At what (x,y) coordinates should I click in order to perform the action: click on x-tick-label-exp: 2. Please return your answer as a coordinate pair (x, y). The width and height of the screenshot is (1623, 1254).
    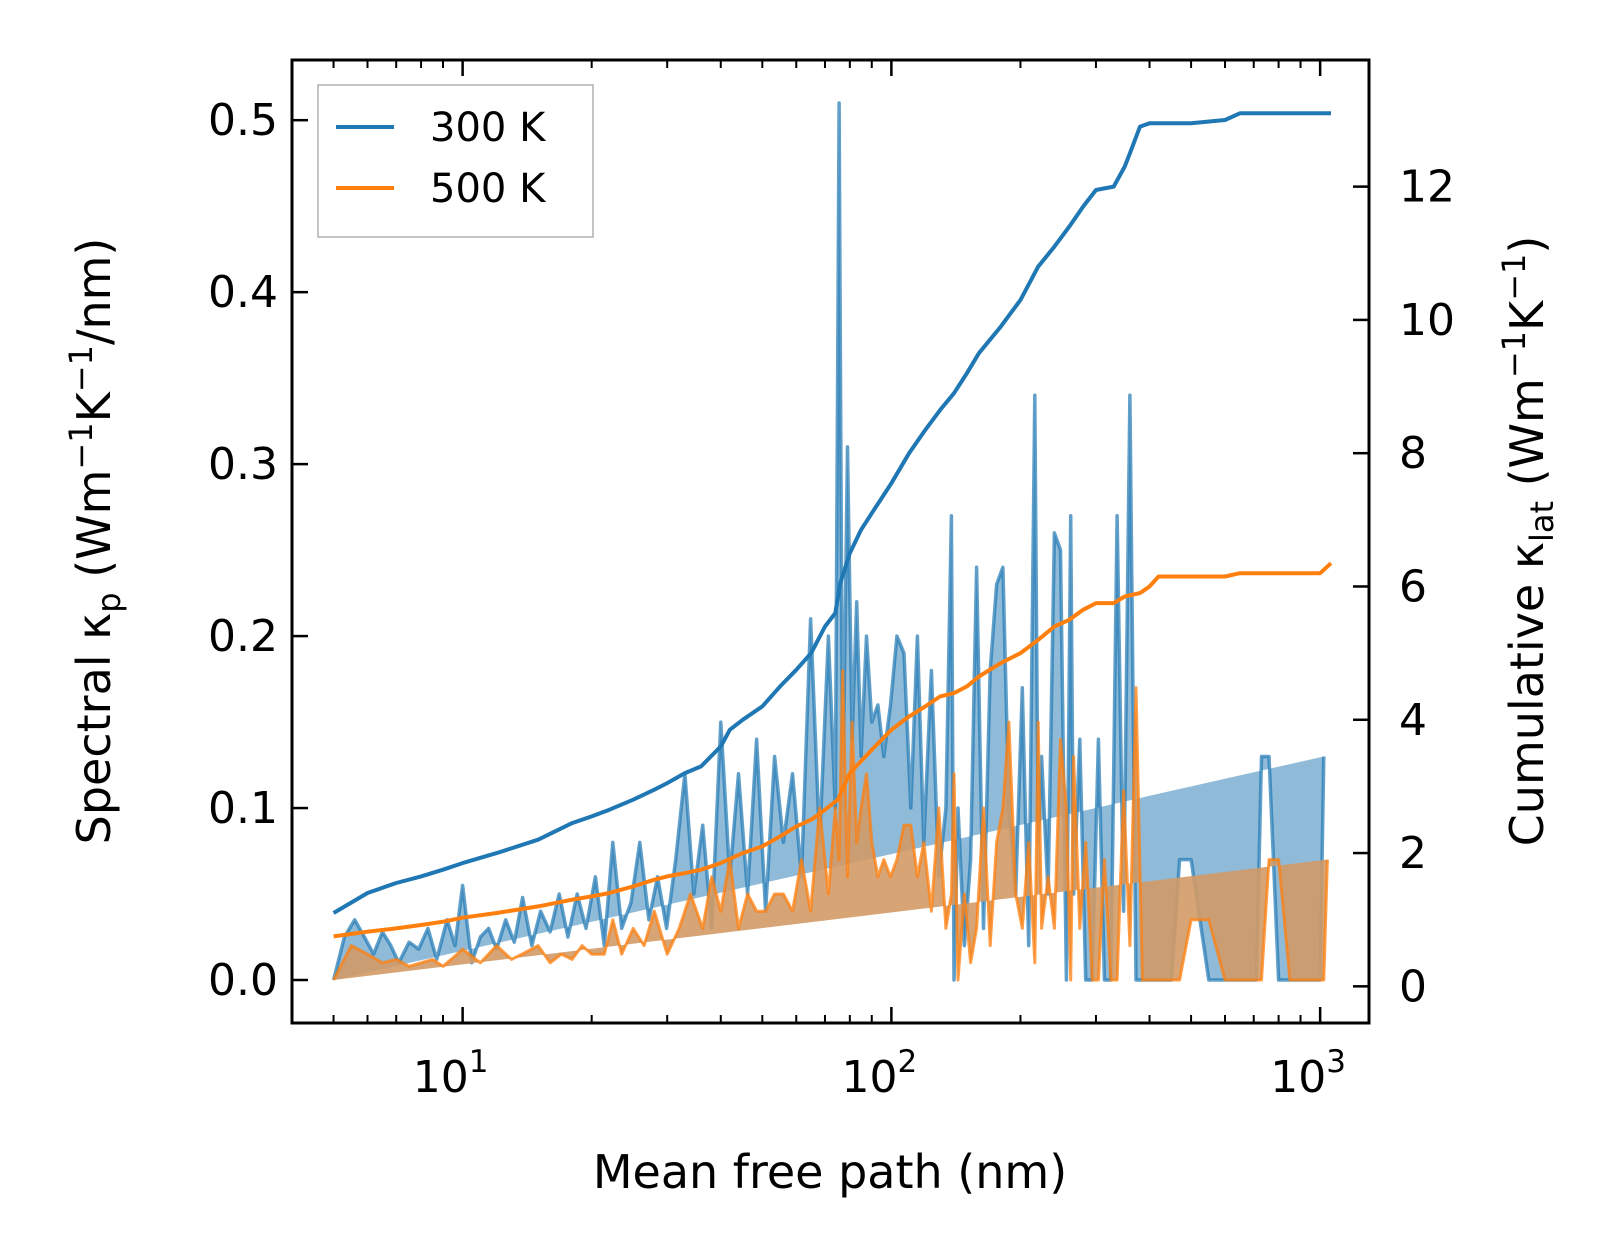
    Looking at the image, I should click on (908, 1062).